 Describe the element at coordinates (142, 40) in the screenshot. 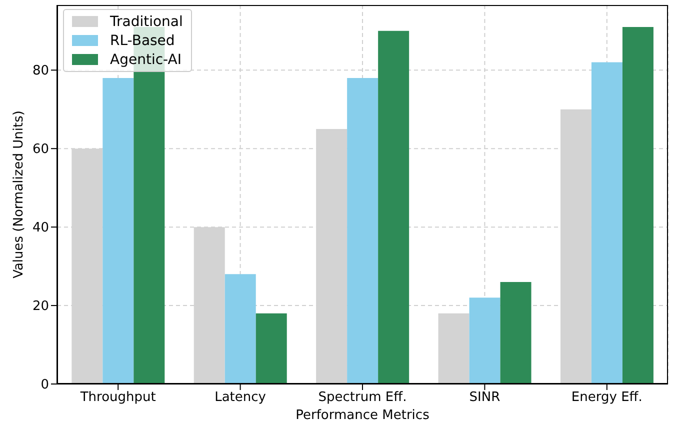

I see `legend-label: RL-Based` at that location.